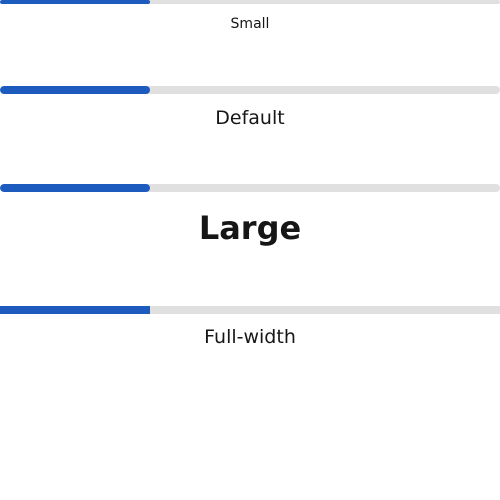 The height and width of the screenshot is (500, 500). I want to click on progress-bar-full-width: Full-width, so click(250, 331).